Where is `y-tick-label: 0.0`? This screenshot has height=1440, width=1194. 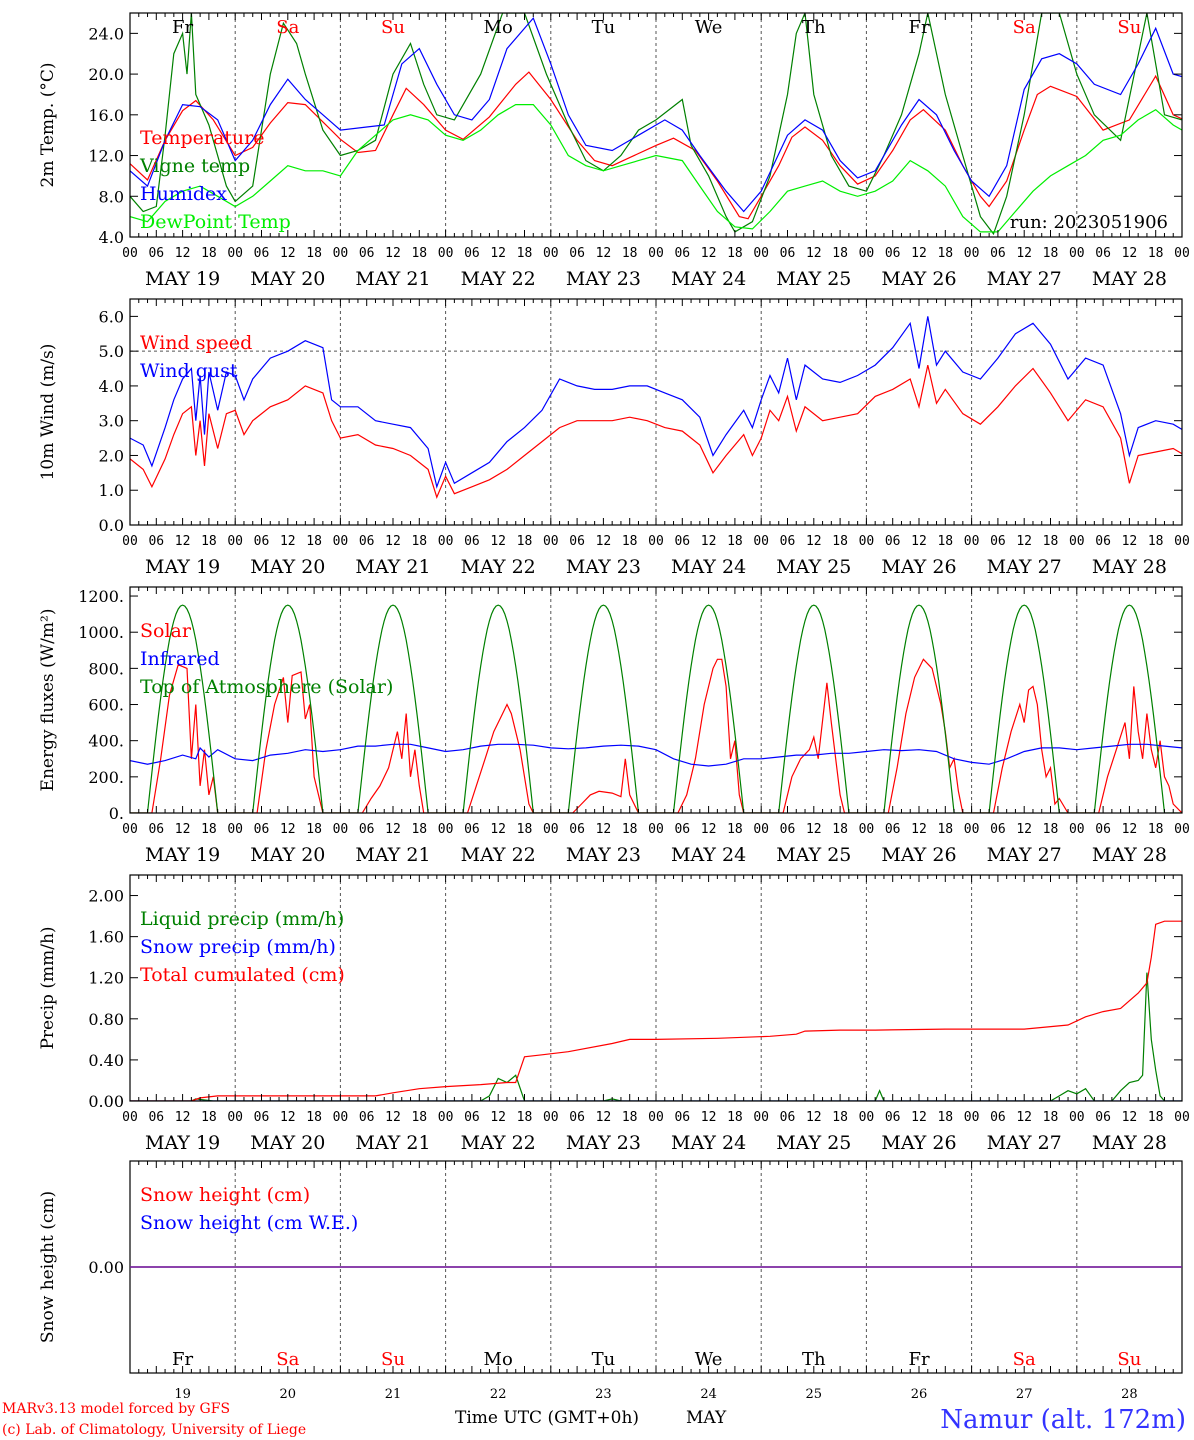 y-tick-label: 0.0 is located at coordinates (111, 525).